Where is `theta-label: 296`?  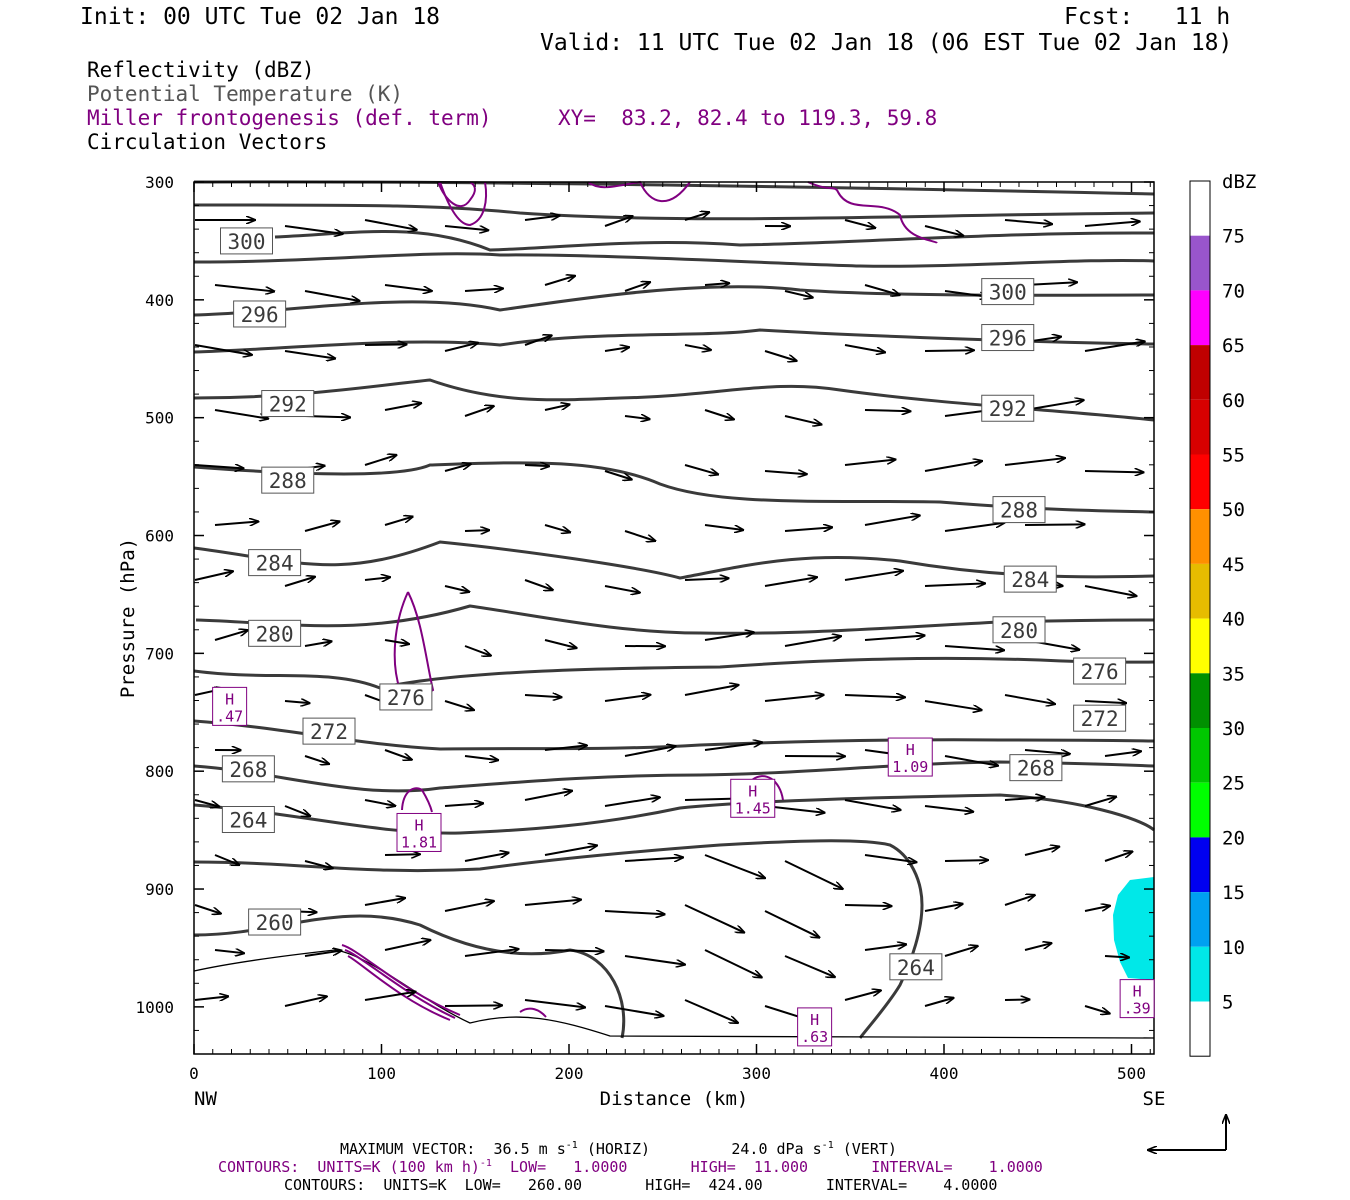 theta-label: 296 is located at coordinates (260, 315).